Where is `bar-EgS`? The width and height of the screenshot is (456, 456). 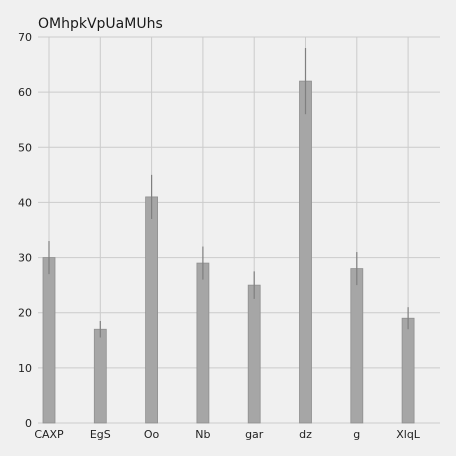
bar-EgS is located at coordinates (100, 376).